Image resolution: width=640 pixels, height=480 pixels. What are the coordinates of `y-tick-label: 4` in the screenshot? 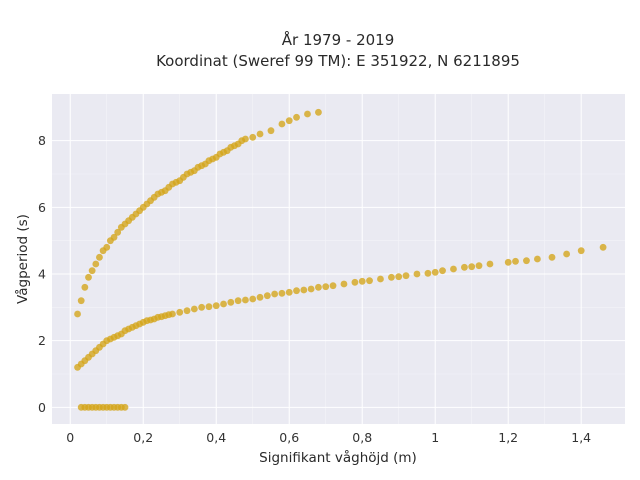 It's located at (42, 274).